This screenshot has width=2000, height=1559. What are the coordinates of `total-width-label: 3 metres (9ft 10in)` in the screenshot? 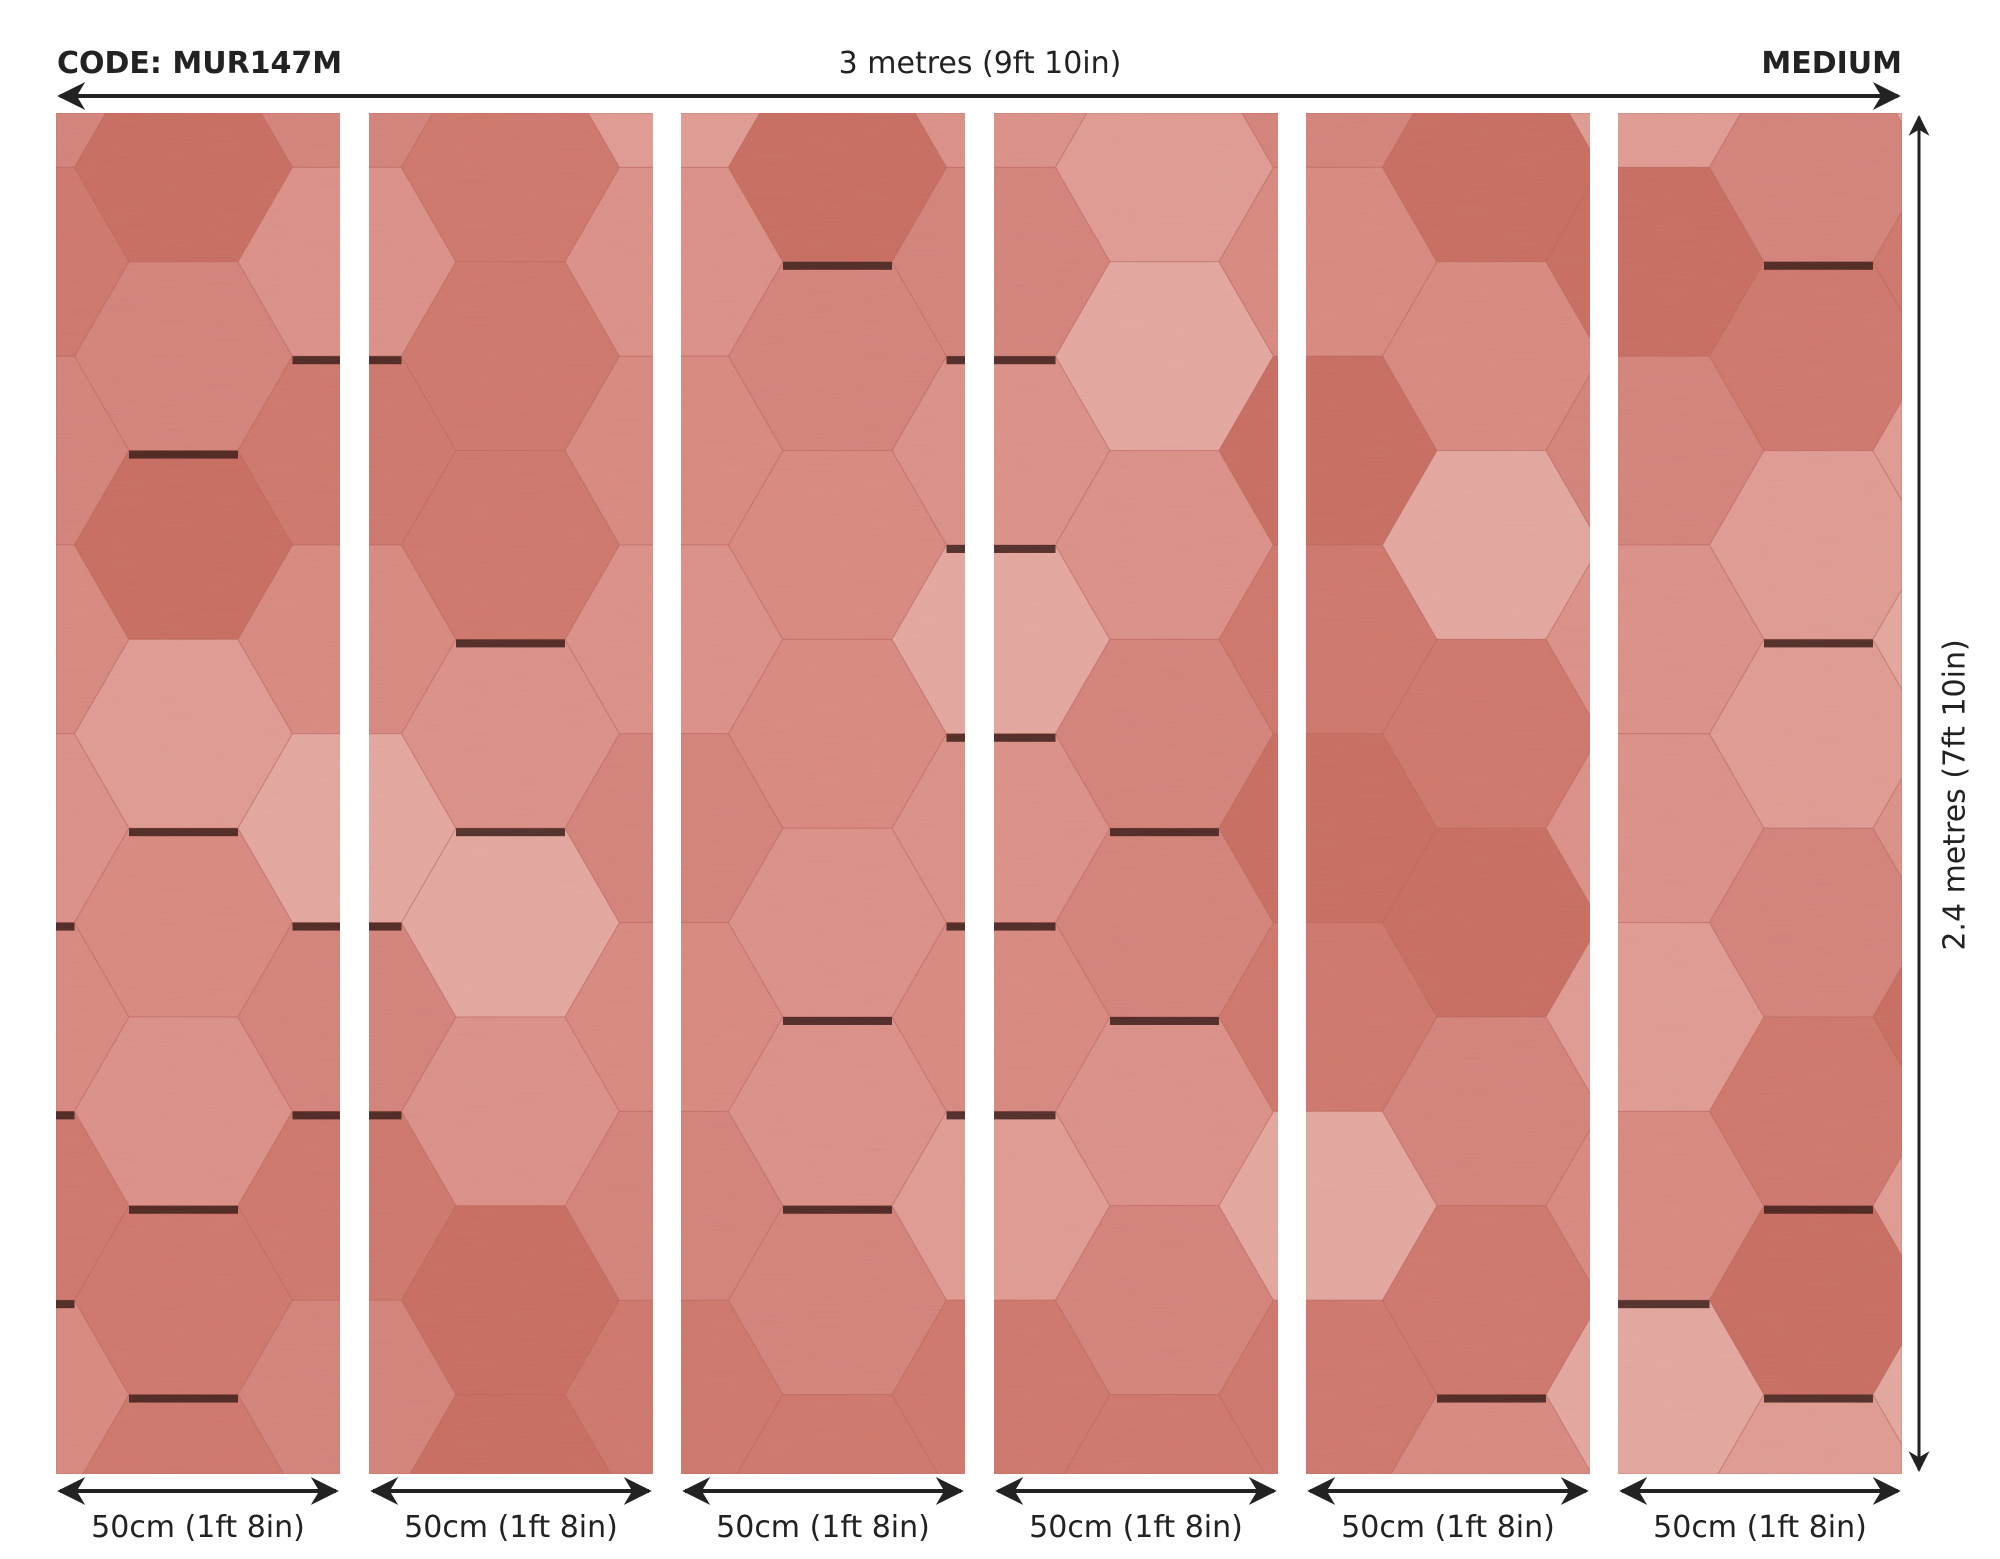 It's located at (980, 63).